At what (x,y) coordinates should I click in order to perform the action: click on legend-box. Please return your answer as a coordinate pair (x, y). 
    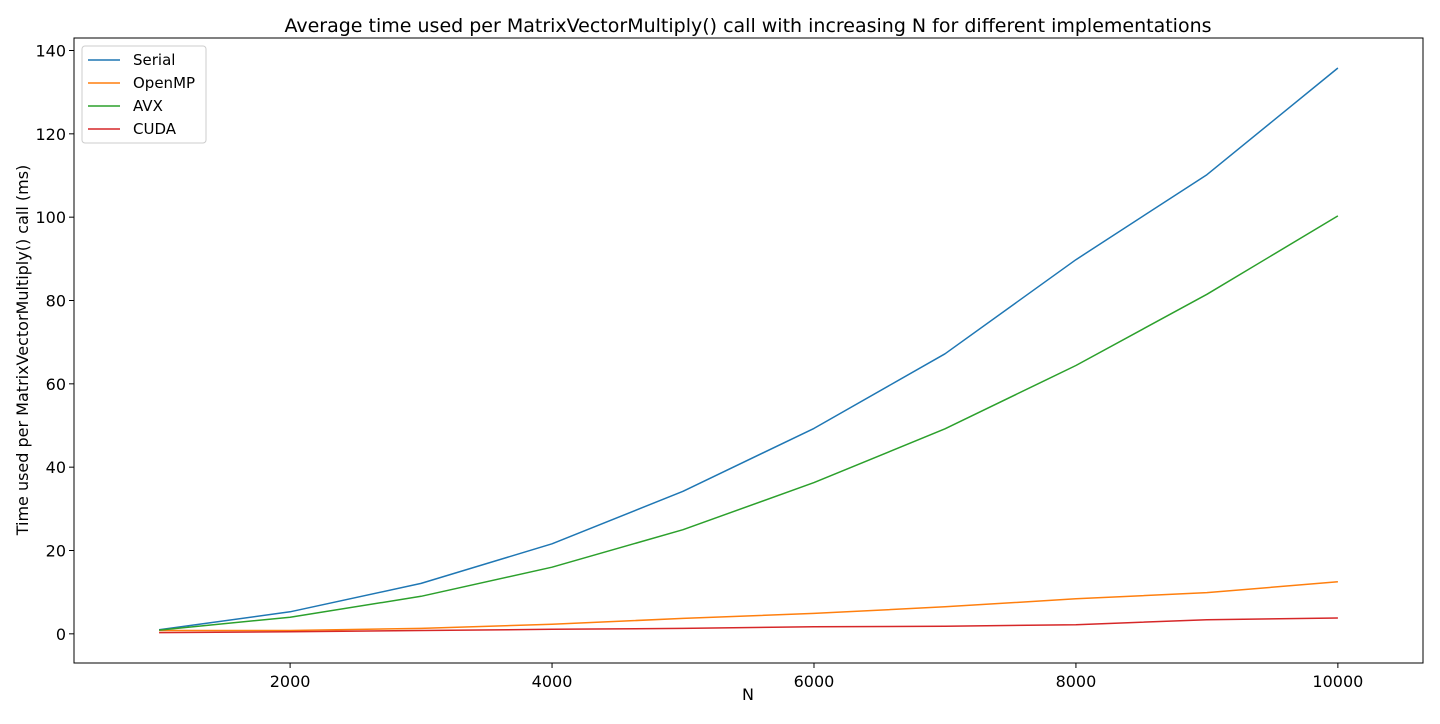
    Looking at the image, I should click on (144, 94).